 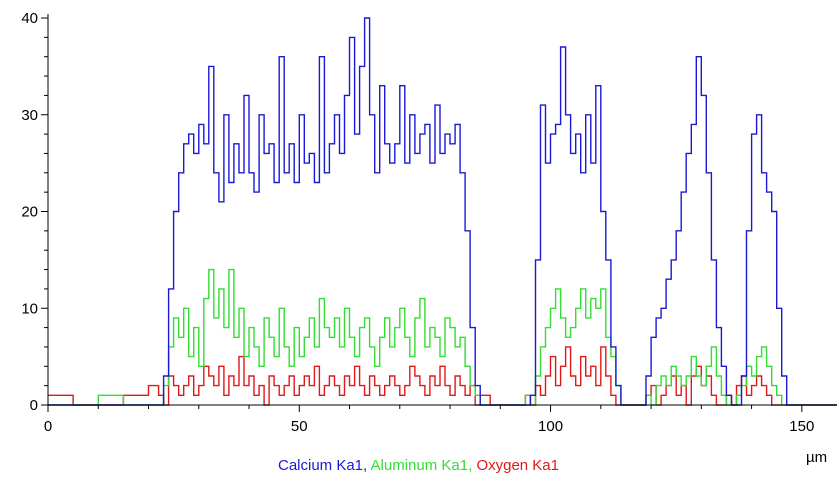 What do you see at coordinates (517, 465) in the screenshot?
I see `legend-item-oxygen: Oxygen Ka1` at bounding box center [517, 465].